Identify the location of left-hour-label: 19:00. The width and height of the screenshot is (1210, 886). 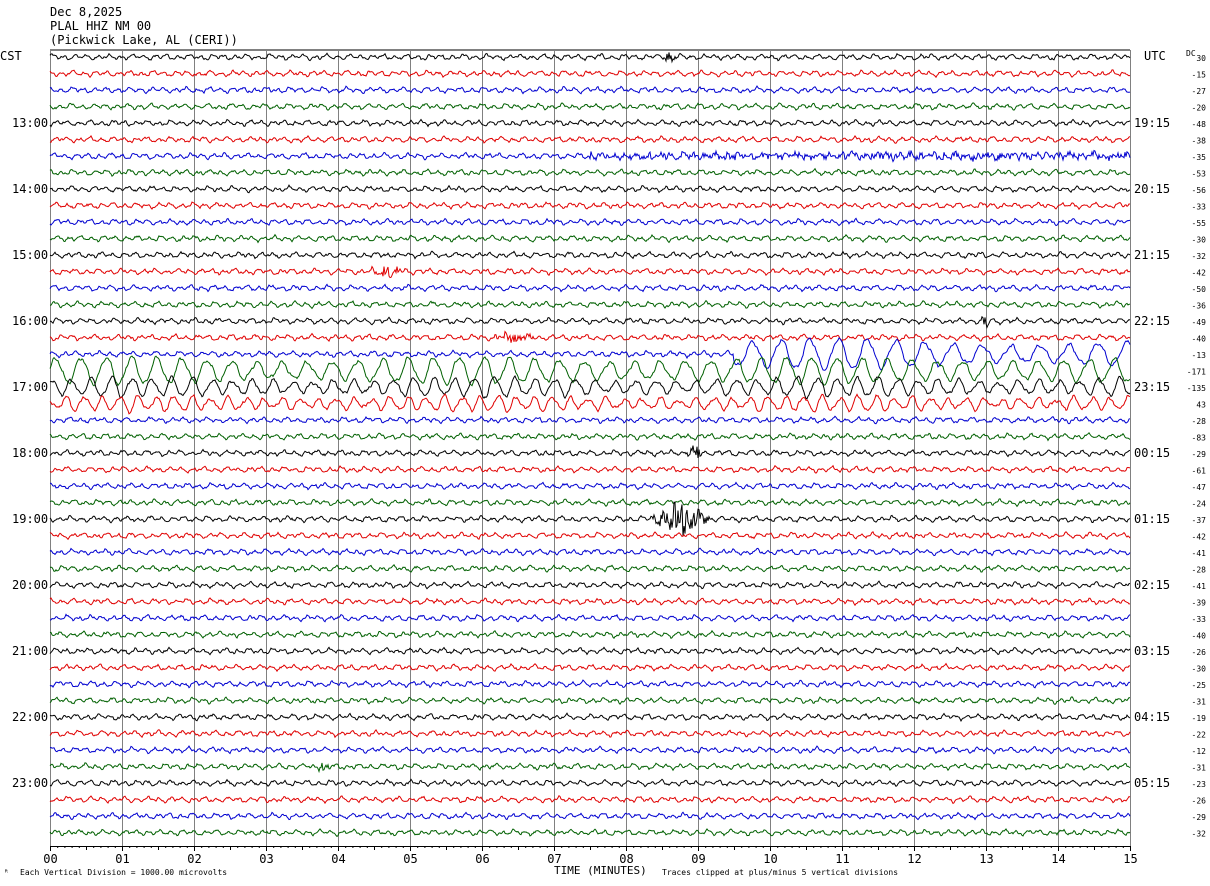
(30, 519).